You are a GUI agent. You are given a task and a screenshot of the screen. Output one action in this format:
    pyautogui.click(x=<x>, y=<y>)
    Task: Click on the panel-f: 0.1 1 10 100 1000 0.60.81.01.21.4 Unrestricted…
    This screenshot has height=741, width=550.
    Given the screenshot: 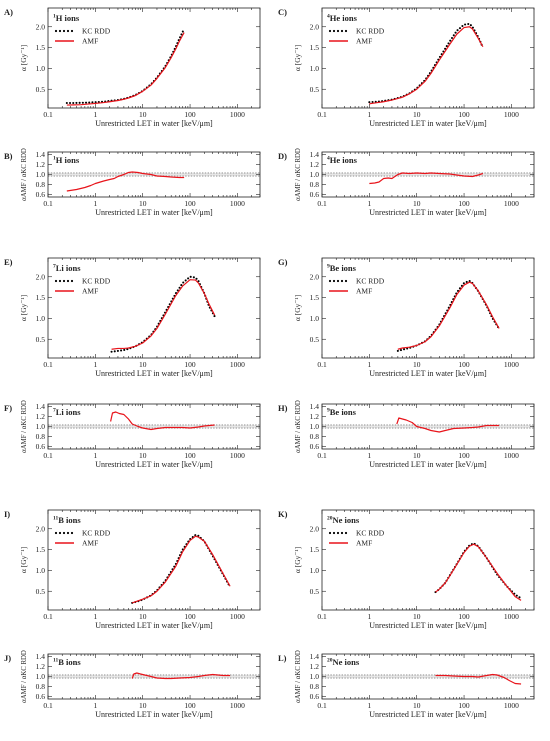 What is the action you would take?
    pyautogui.click(x=132, y=434)
    